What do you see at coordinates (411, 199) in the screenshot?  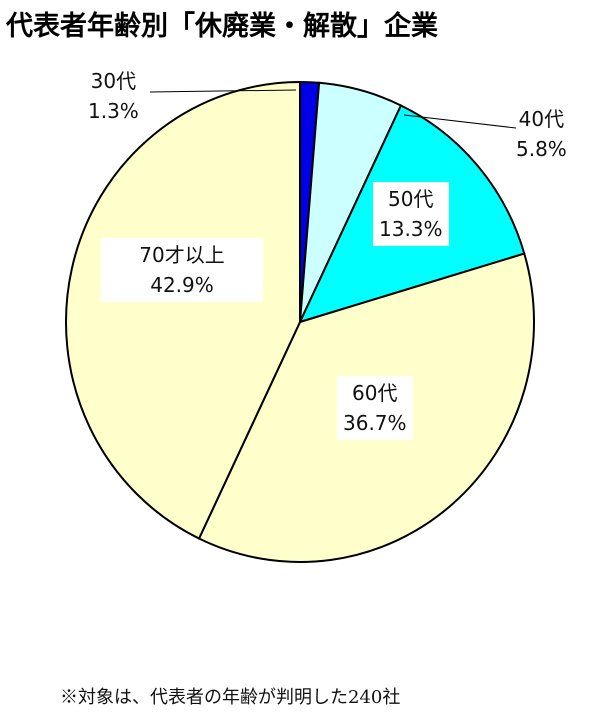 I see `slice-label: 50代` at bounding box center [411, 199].